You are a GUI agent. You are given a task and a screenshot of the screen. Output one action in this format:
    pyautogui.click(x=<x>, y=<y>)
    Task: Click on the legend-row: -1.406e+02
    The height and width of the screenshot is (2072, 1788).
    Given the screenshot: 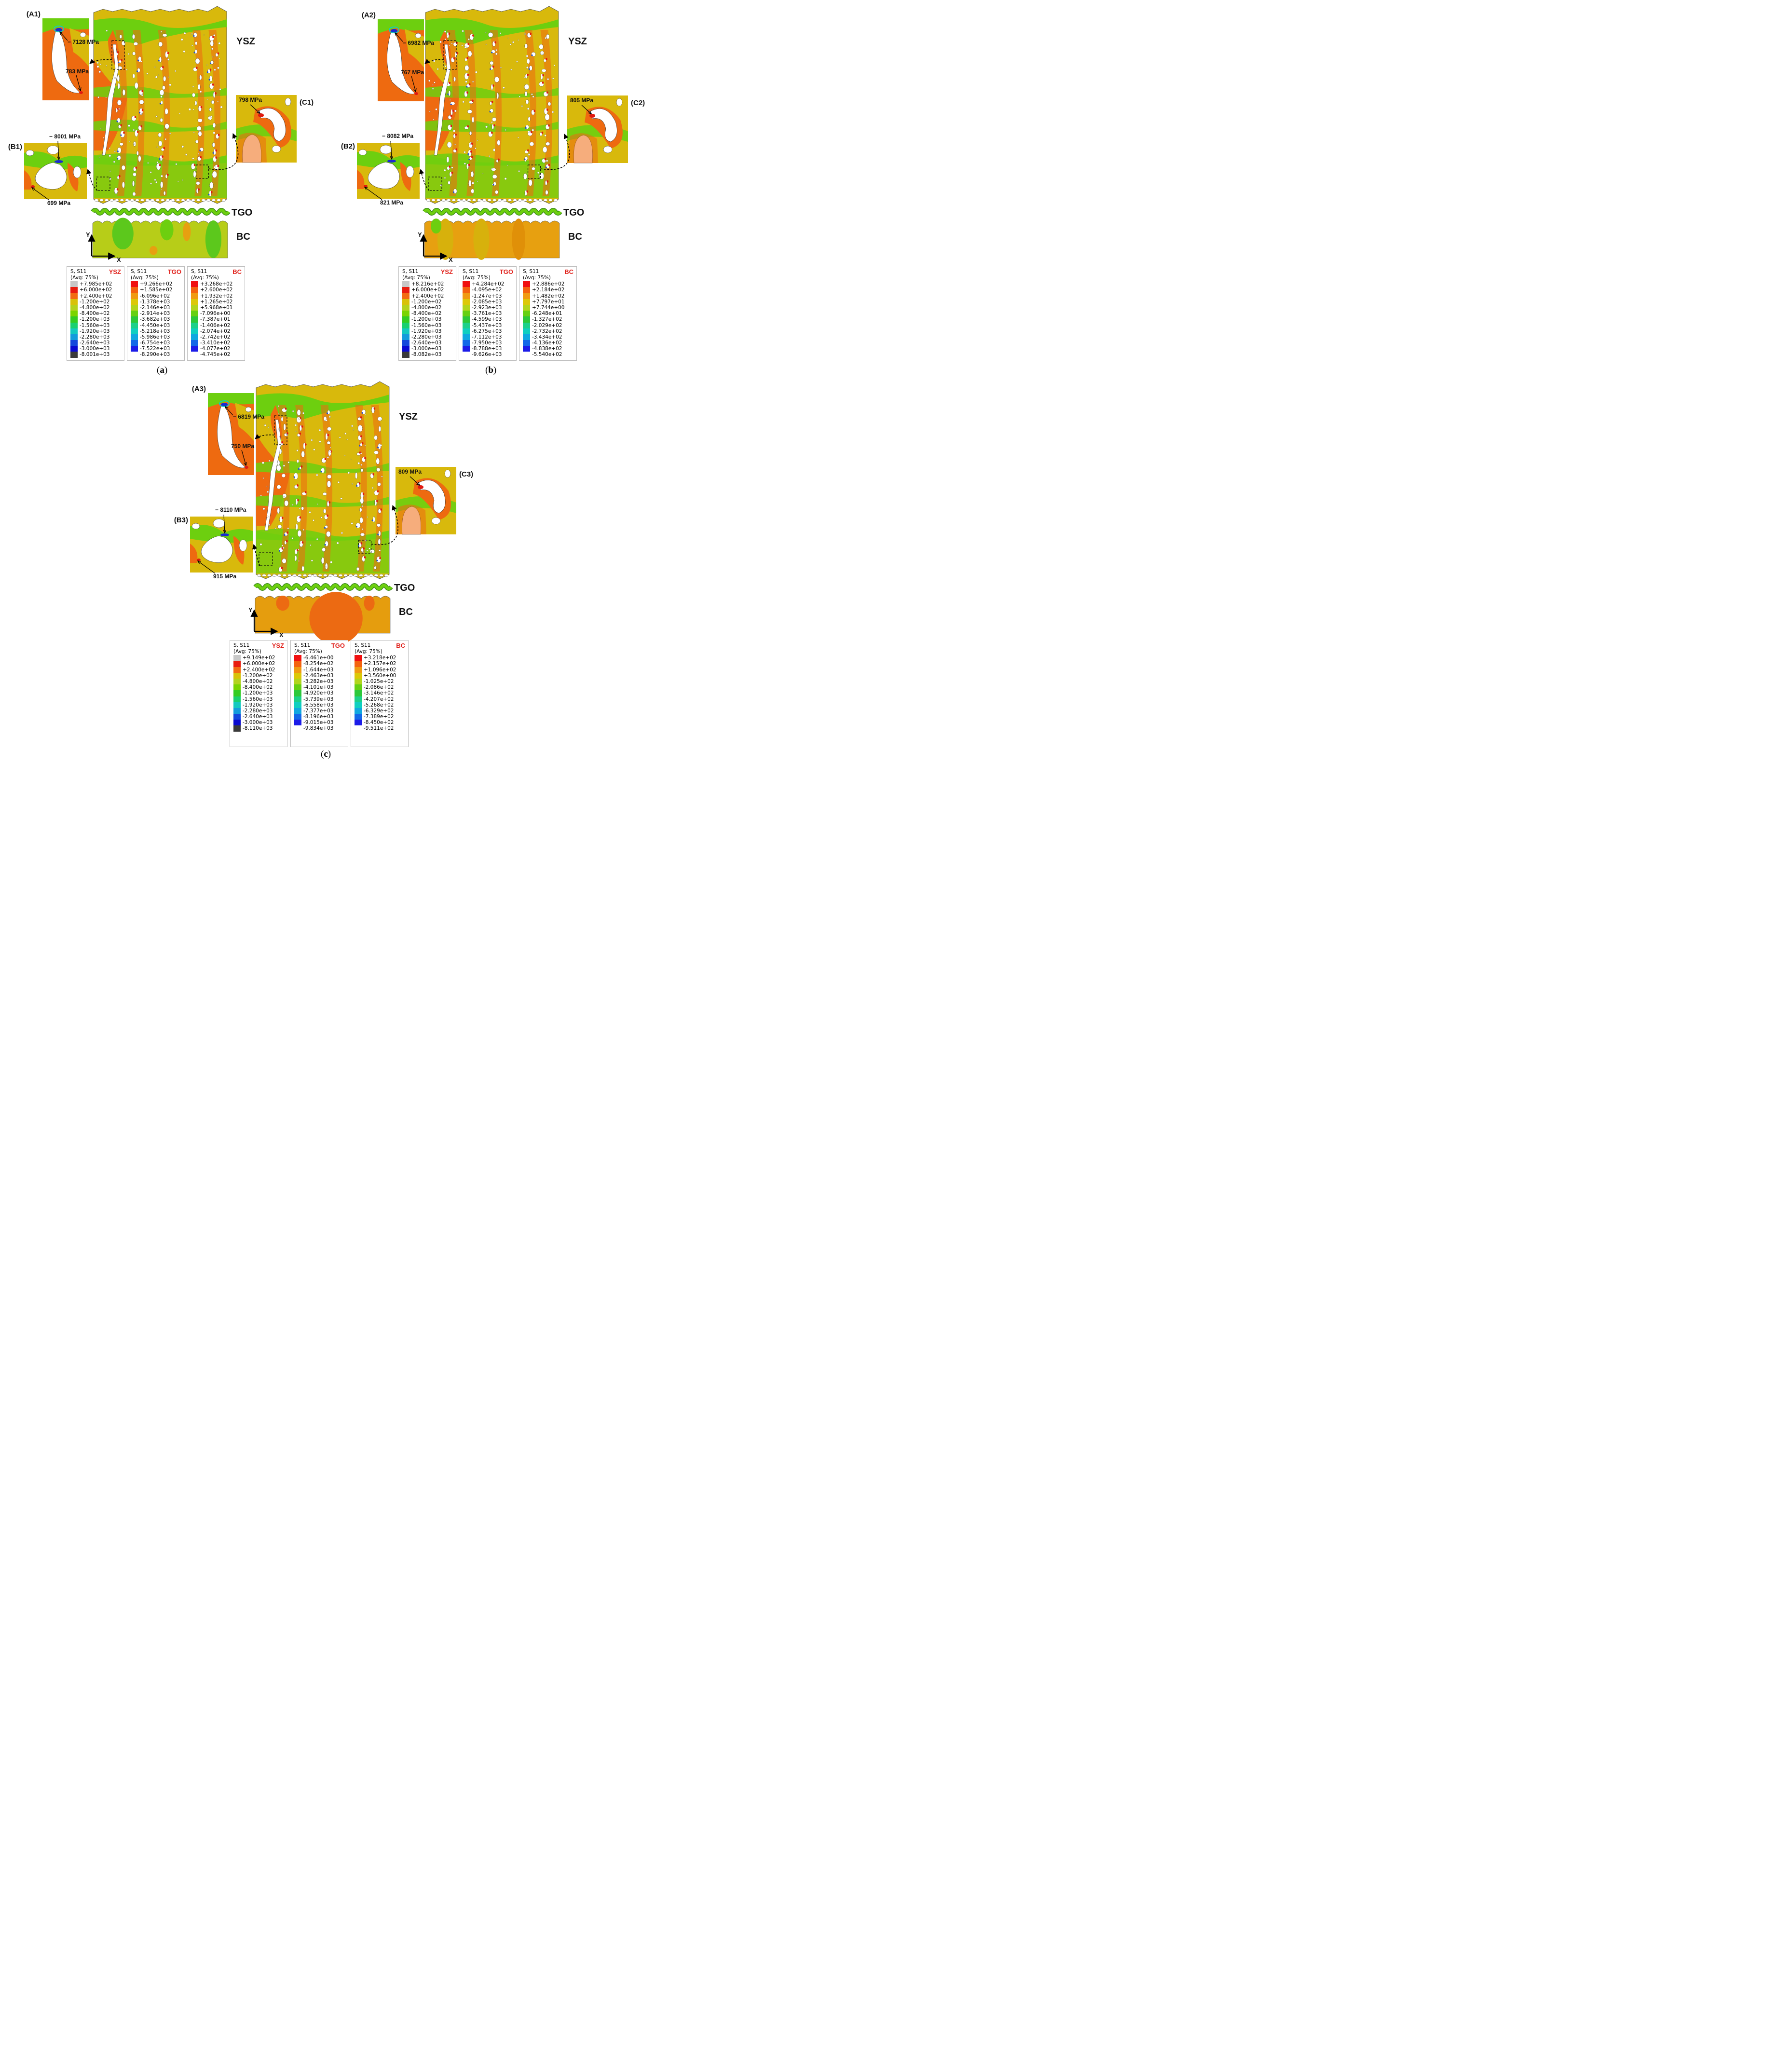 What is the action you would take?
    pyautogui.click(x=216, y=325)
    